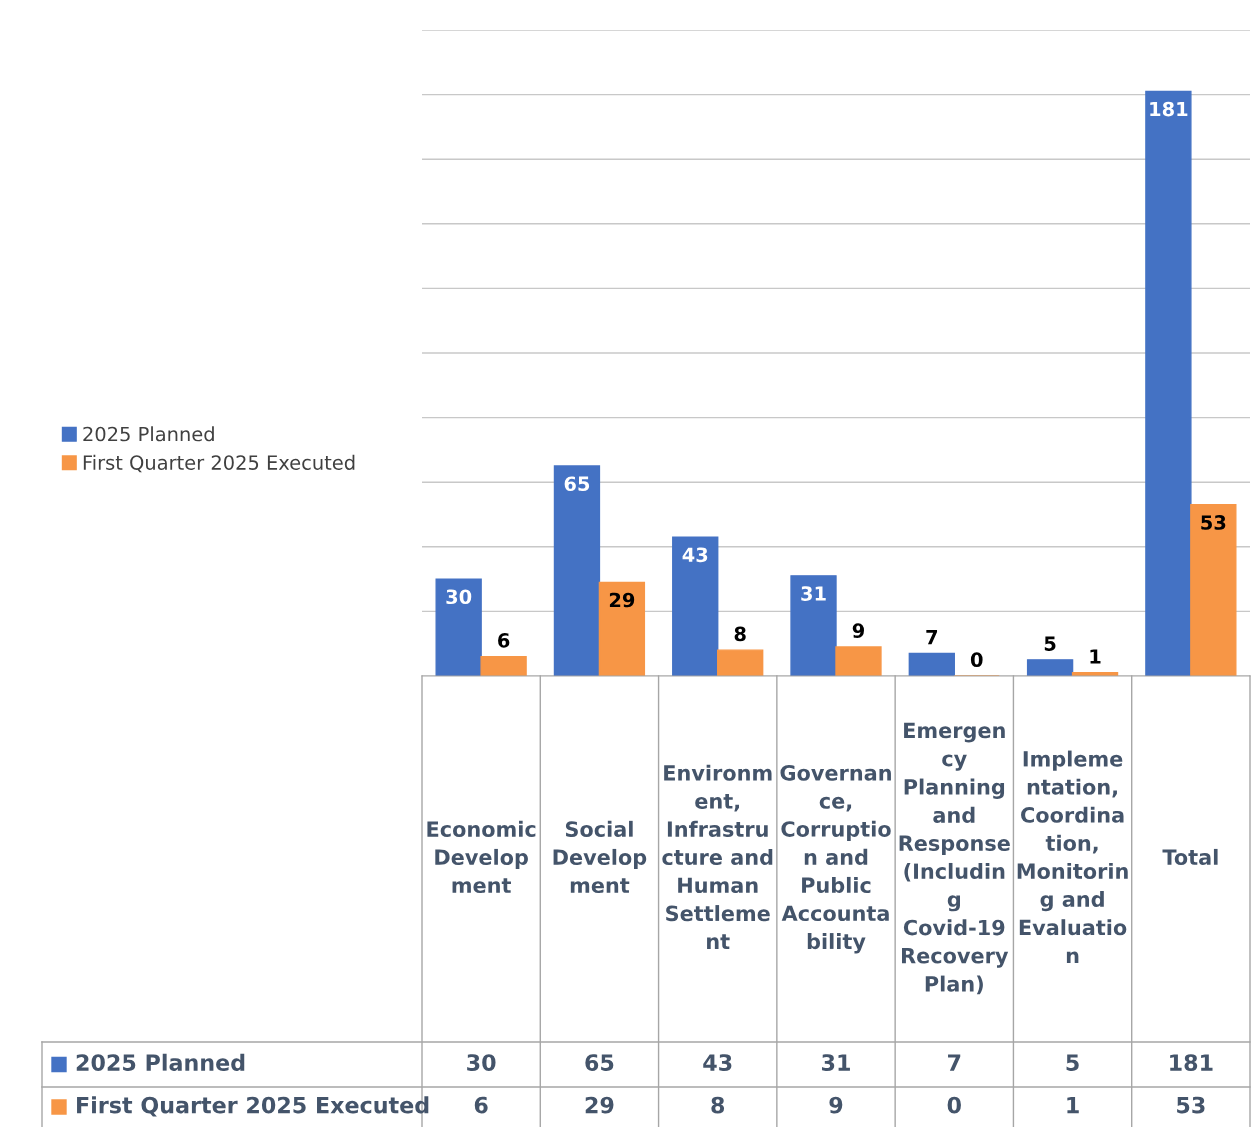  I want to click on text: 6, so click(481, 1105).